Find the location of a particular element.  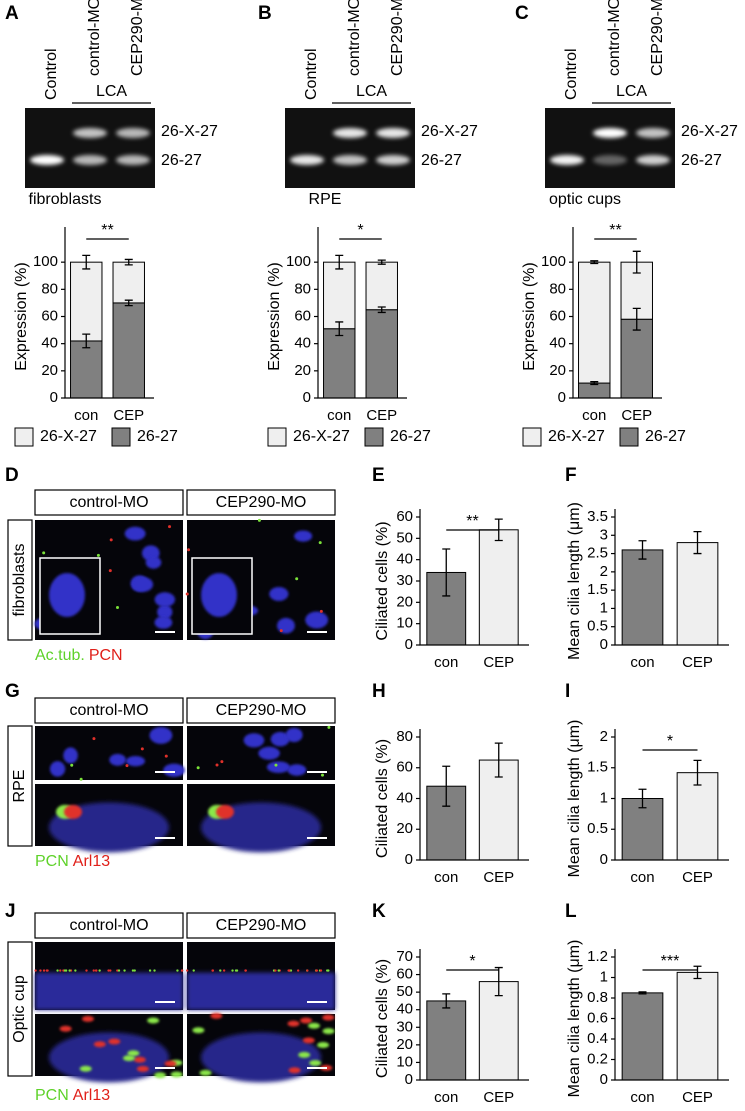

panel-label: I is located at coordinates (567, 691).